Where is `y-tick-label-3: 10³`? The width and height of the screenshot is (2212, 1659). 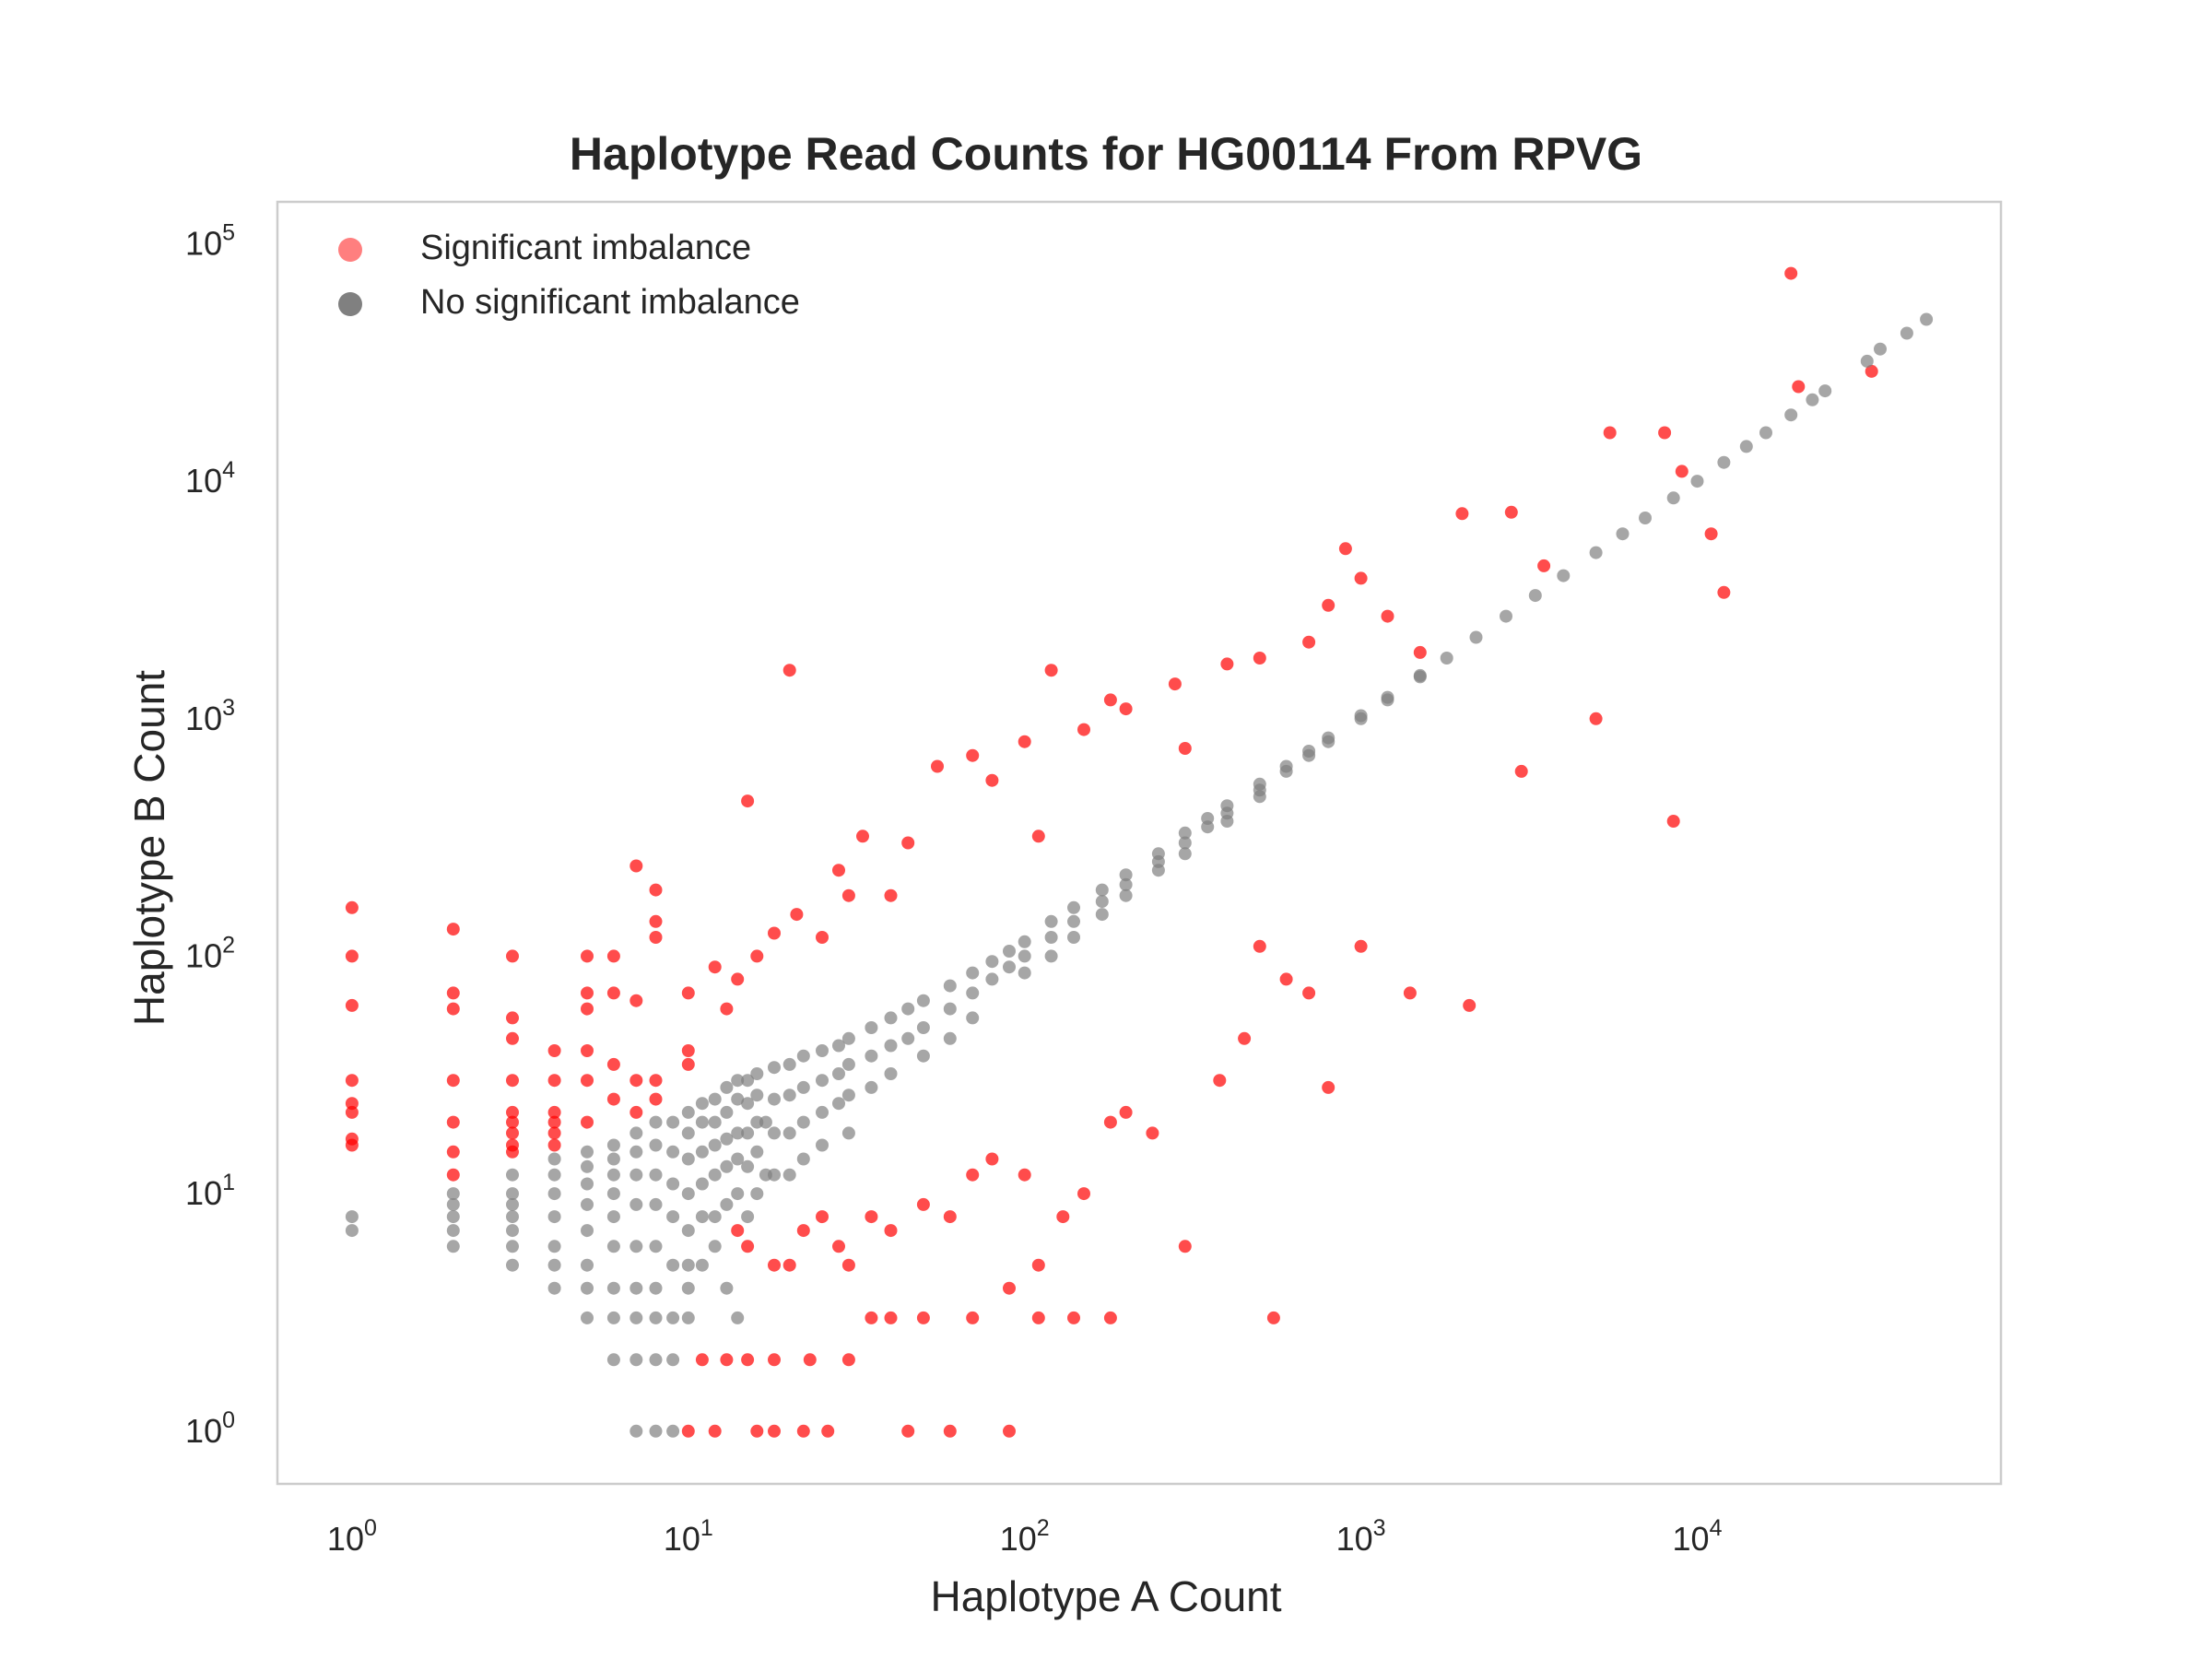
y-tick-label-3: 10³ is located at coordinates (210, 716).